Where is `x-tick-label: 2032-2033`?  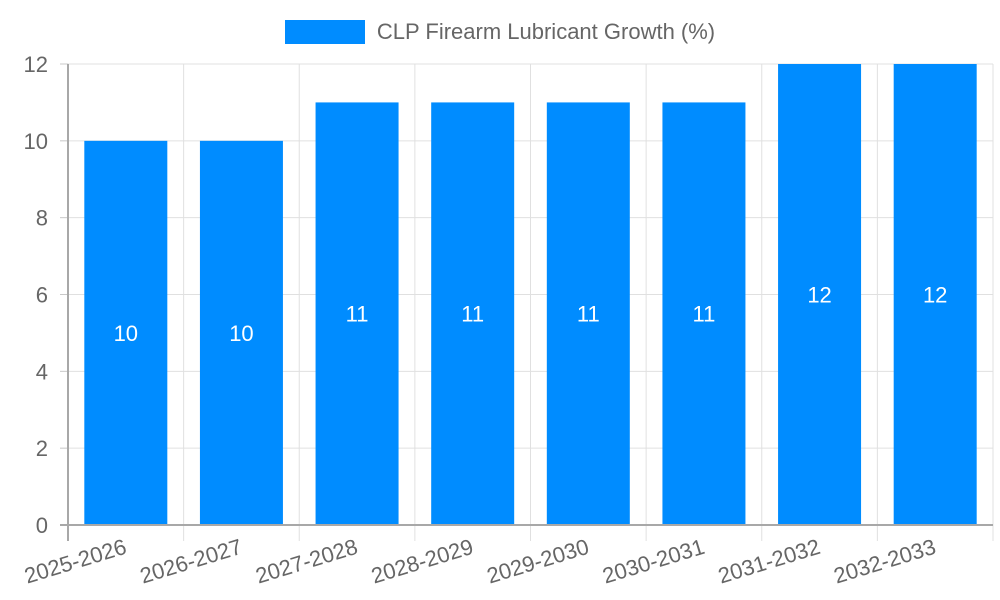
x-tick-label: 2032-2033 is located at coordinates (885, 561).